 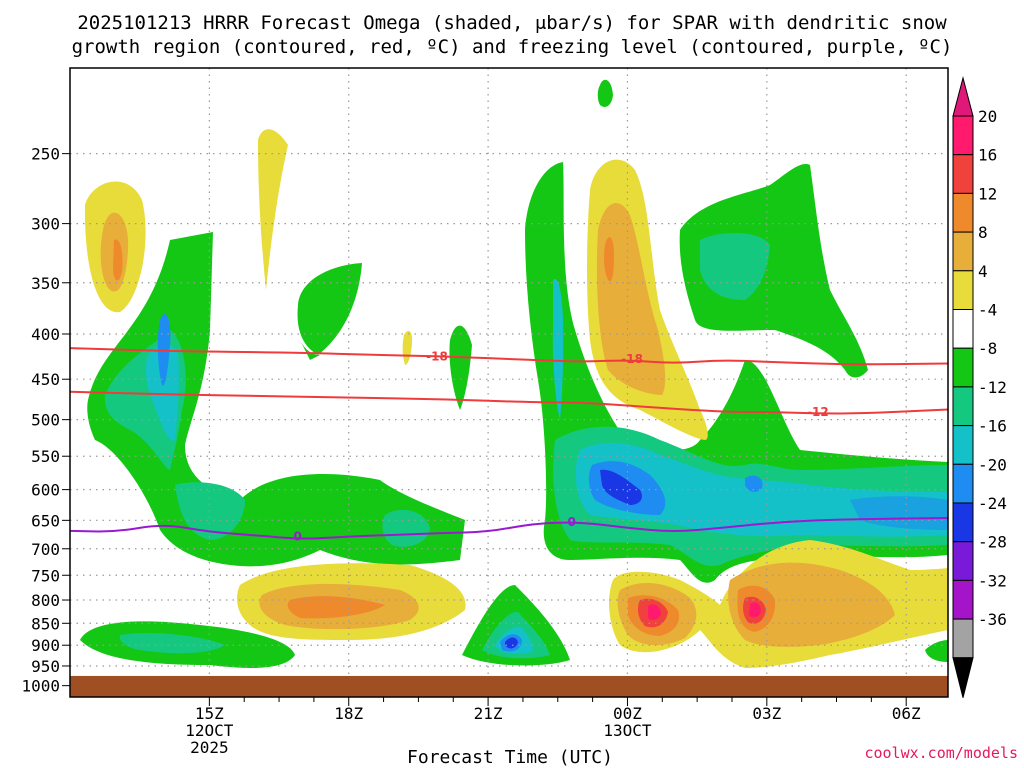 I want to click on colorbar-bottom-arrow, so click(x=963, y=677).